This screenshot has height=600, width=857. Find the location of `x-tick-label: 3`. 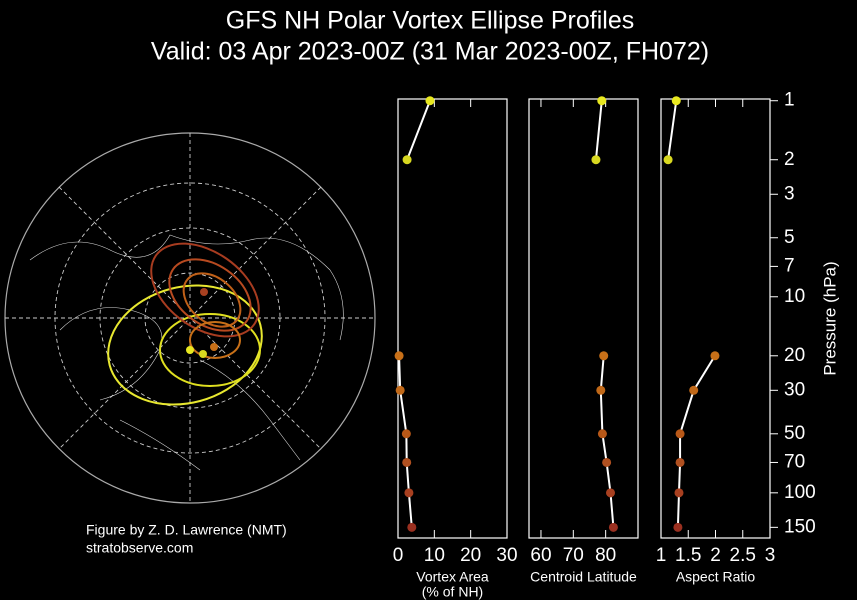

x-tick-label: 3 is located at coordinates (770, 555).